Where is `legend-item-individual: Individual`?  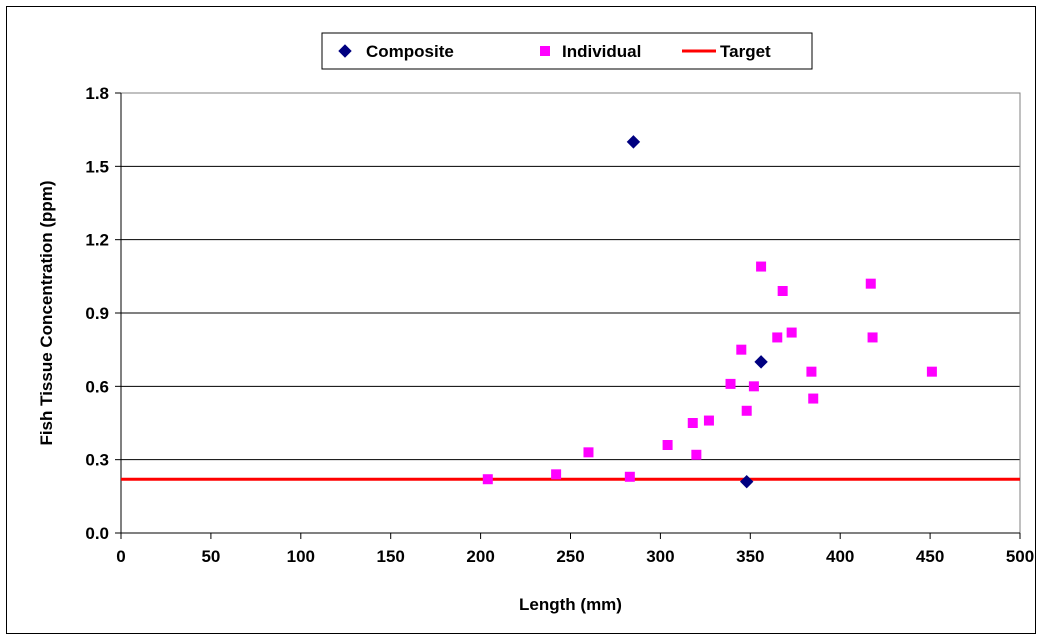
legend-item-individual: Individual is located at coordinates (590, 51).